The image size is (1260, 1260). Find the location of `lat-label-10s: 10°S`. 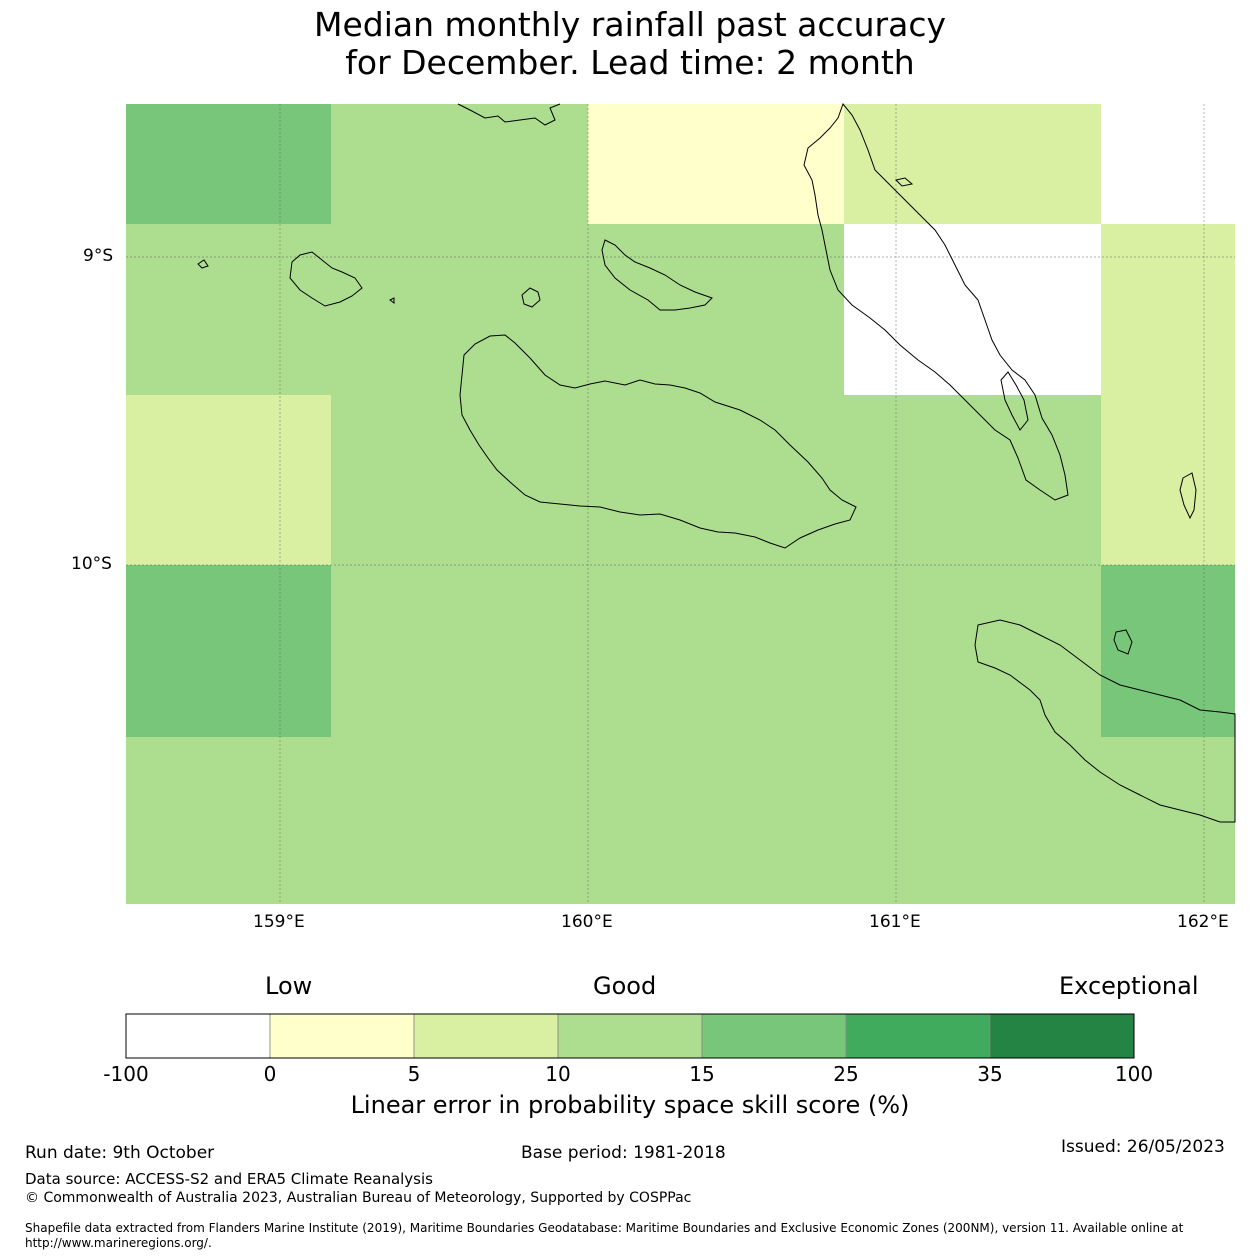

lat-label-10s: 10°S is located at coordinates (91, 564).